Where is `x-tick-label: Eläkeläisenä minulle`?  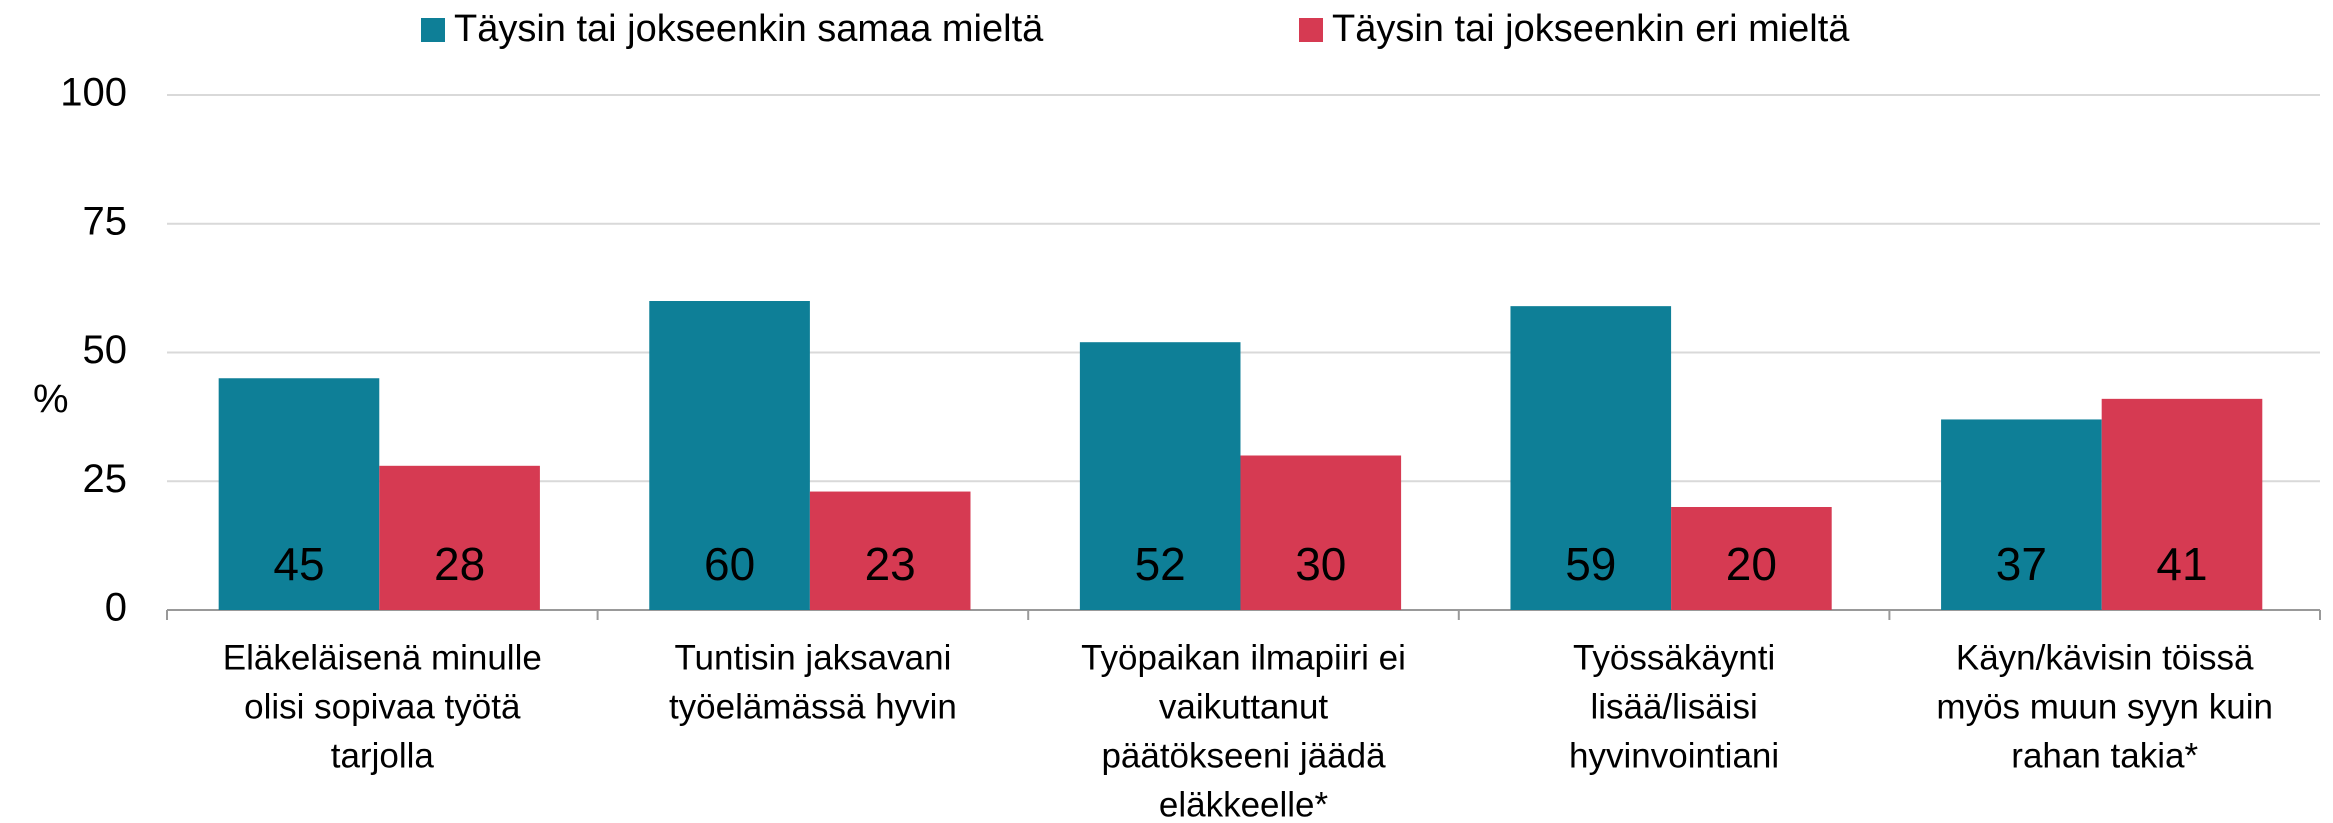 x-tick-label: Eläkeläisenä minulle is located at coordinates (382, 657).